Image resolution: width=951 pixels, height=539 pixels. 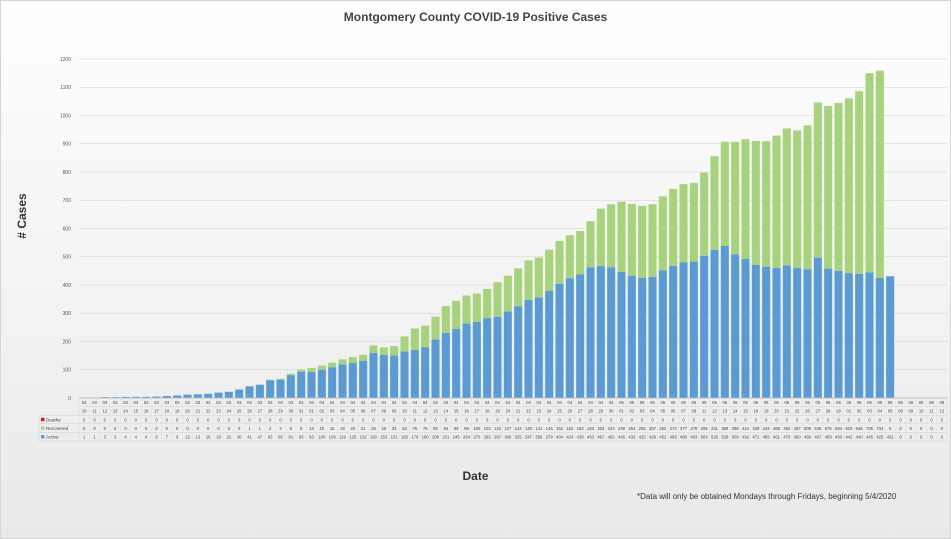 I want to click on data-label-recovered: 20, so click(x=352, y=428).